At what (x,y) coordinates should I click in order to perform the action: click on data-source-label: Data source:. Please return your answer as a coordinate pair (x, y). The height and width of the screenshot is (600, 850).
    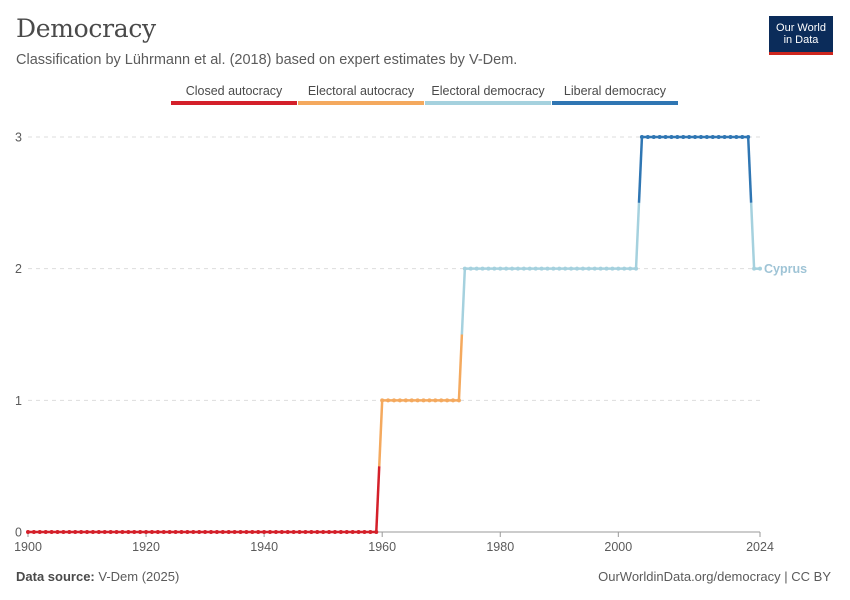
    Looking at the image, I should click on (55, 576).